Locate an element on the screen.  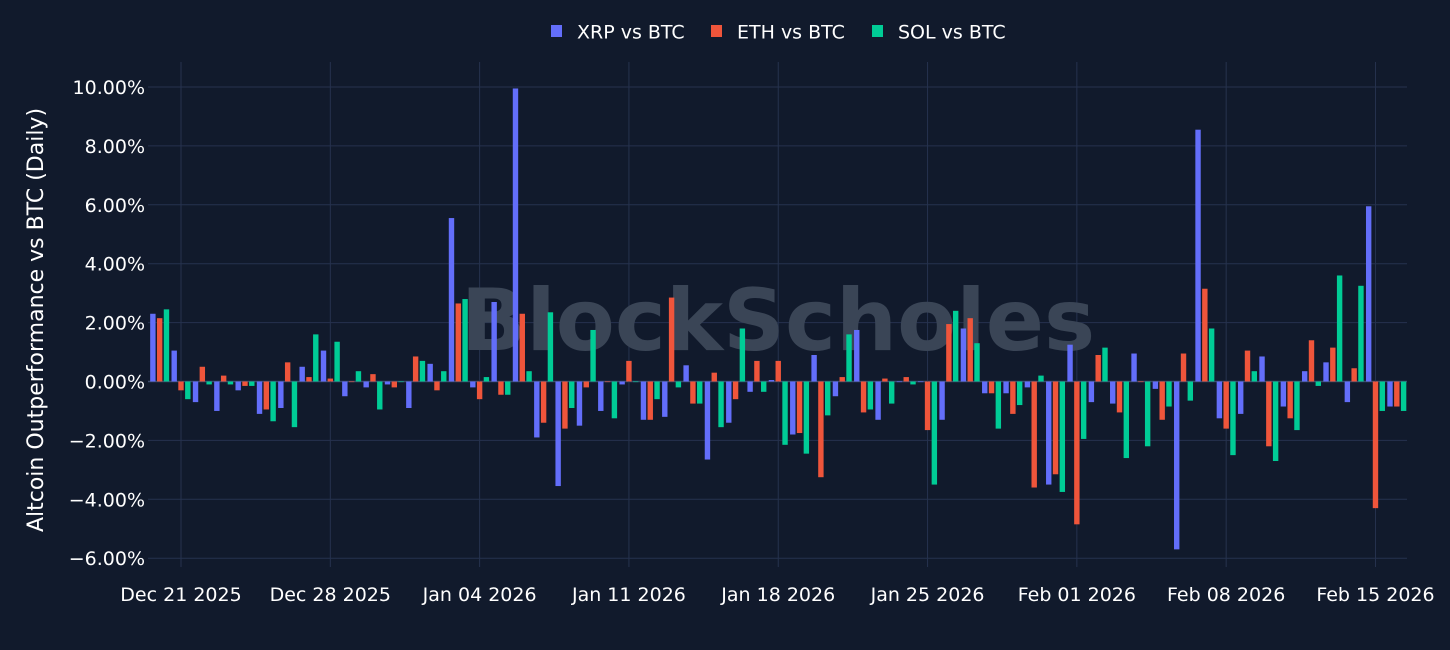
y-tick-label: 10.00% is located at coordinates (109, 88).